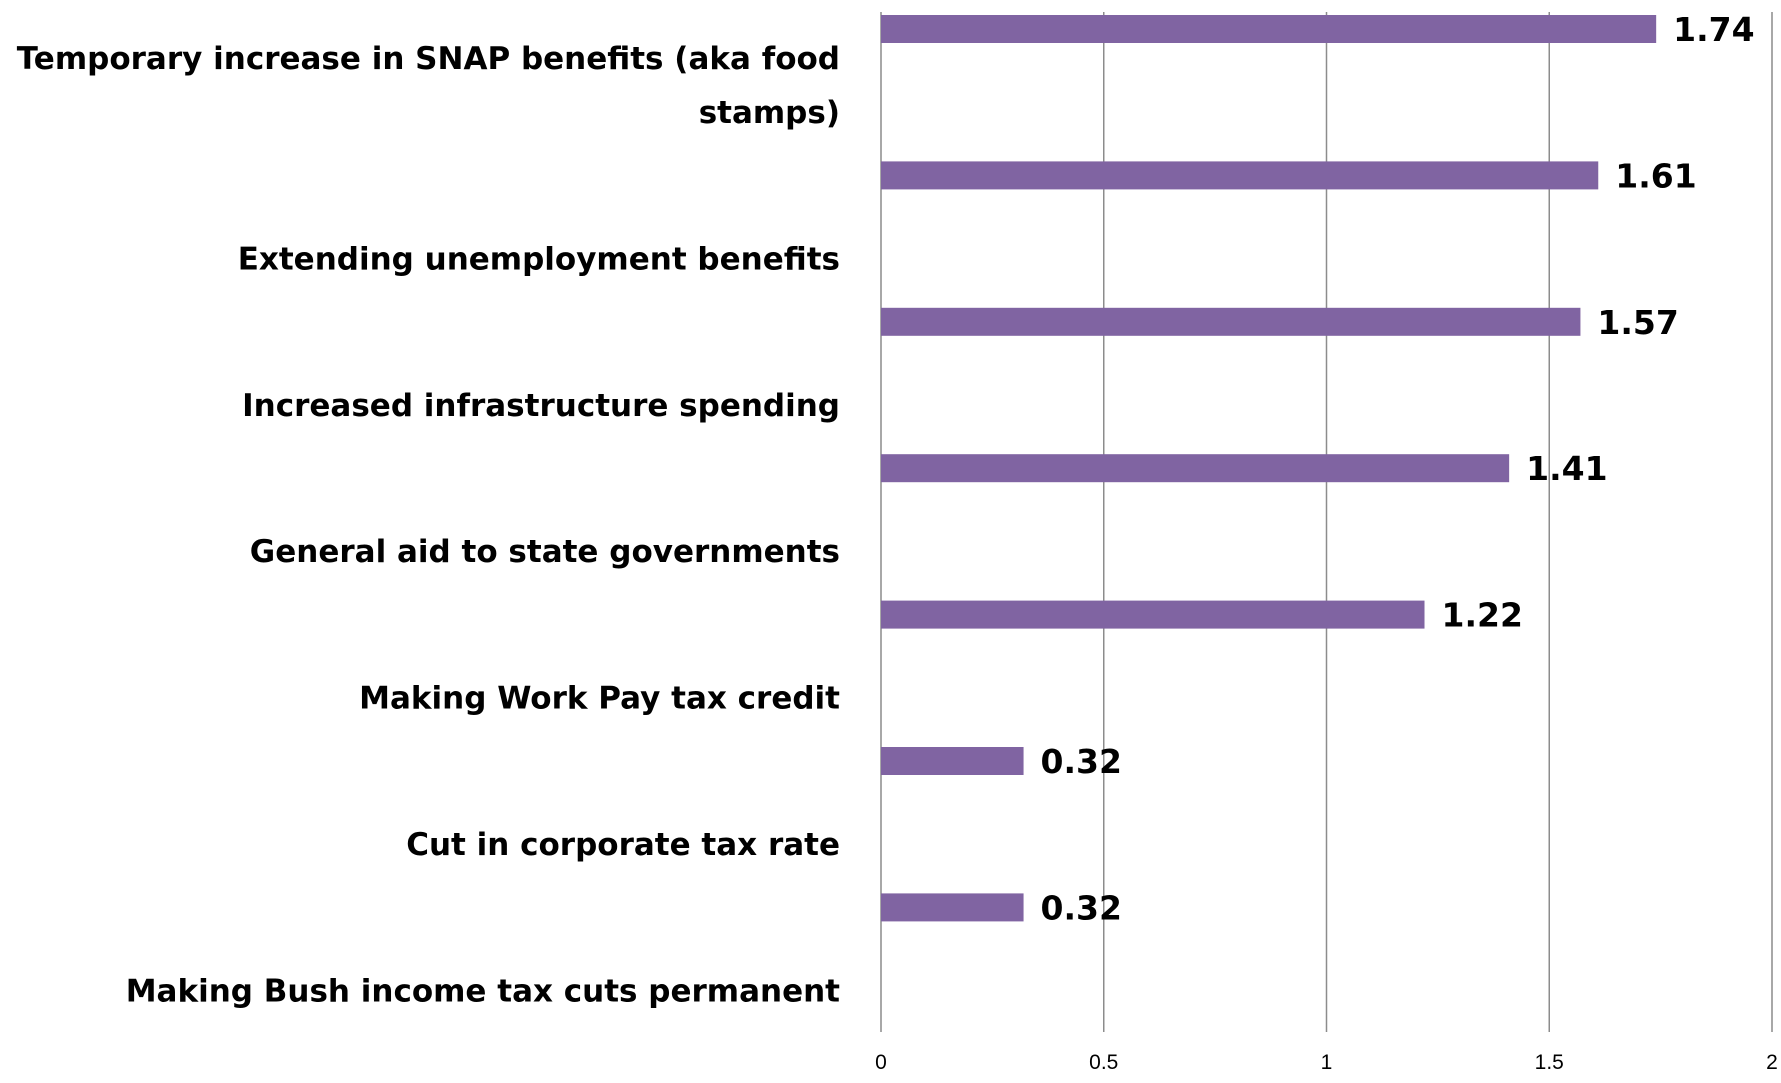 This screenshot has height=1083, width=1781. Describe the element at coordinates (623, 845) in the screenshot. I see `category-label: Cut in corporate tax rate` at that location.